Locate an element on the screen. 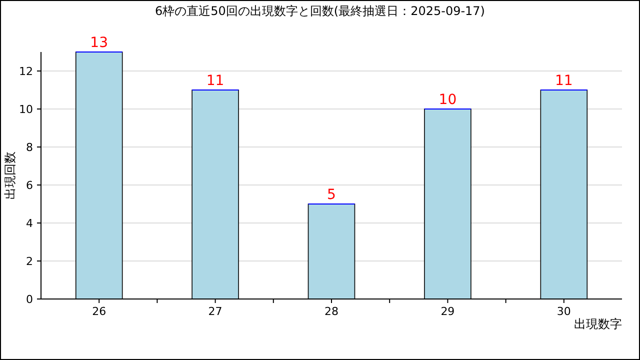  x-tick-label: 29 is located at coordinates (447, 311).